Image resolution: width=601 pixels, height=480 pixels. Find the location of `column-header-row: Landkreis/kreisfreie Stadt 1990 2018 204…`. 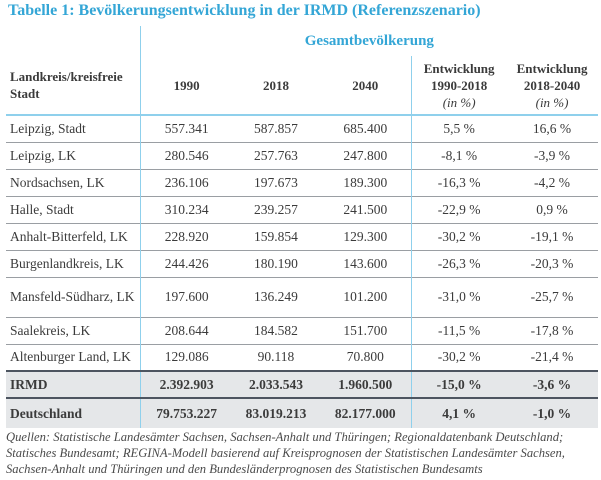

column-header-row: Landkreis/kreisfreie Stadt 1990 2018 204… is located at coordinates (302, 86).